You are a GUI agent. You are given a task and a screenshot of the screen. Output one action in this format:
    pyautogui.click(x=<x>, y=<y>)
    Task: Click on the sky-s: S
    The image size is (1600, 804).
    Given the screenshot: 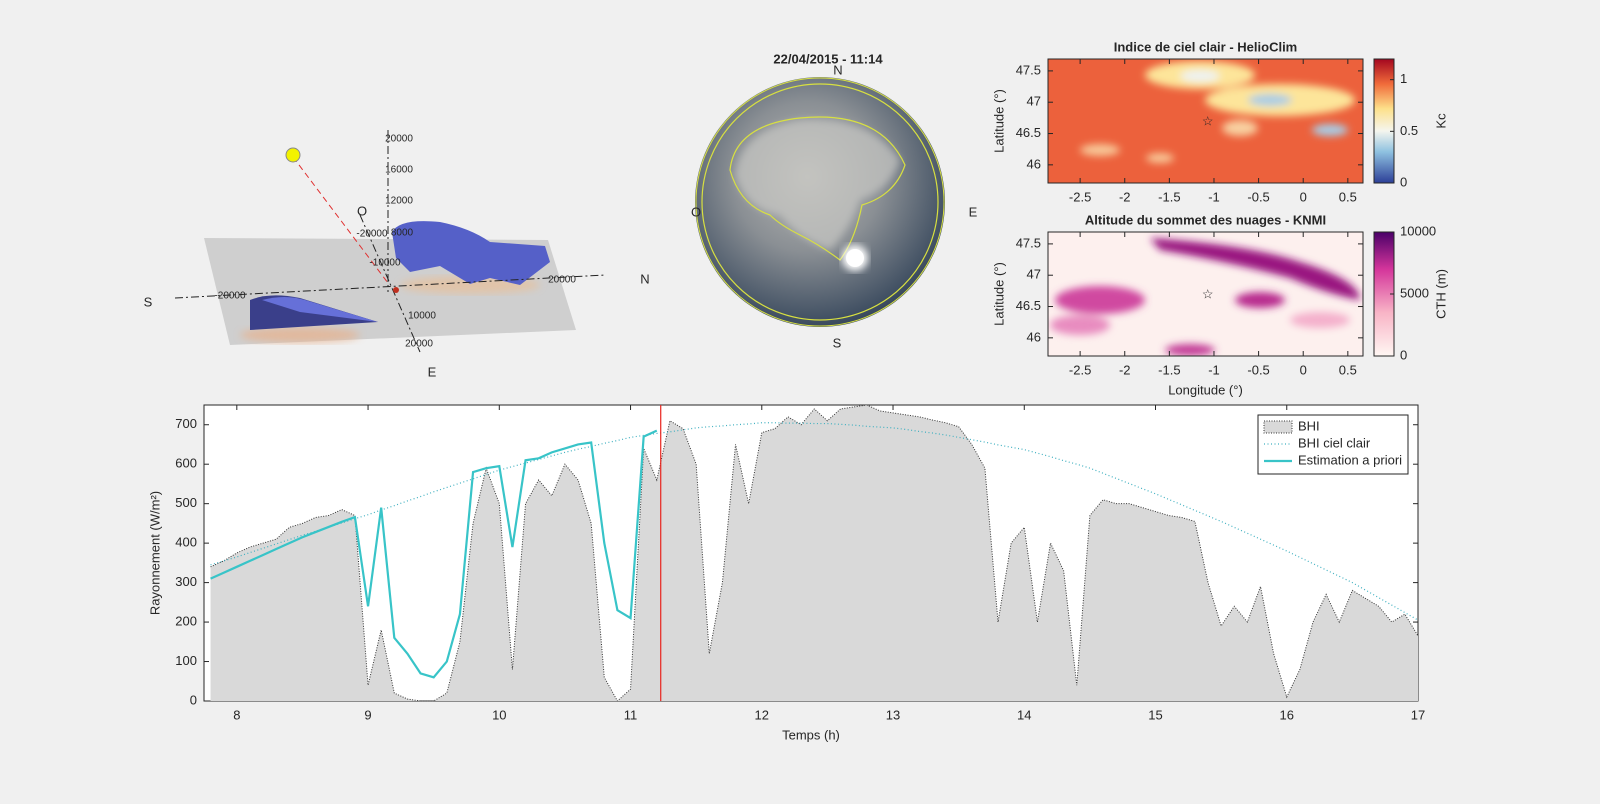 What is the action you would take?
    pyautogui.click(x=837, y=342)
    